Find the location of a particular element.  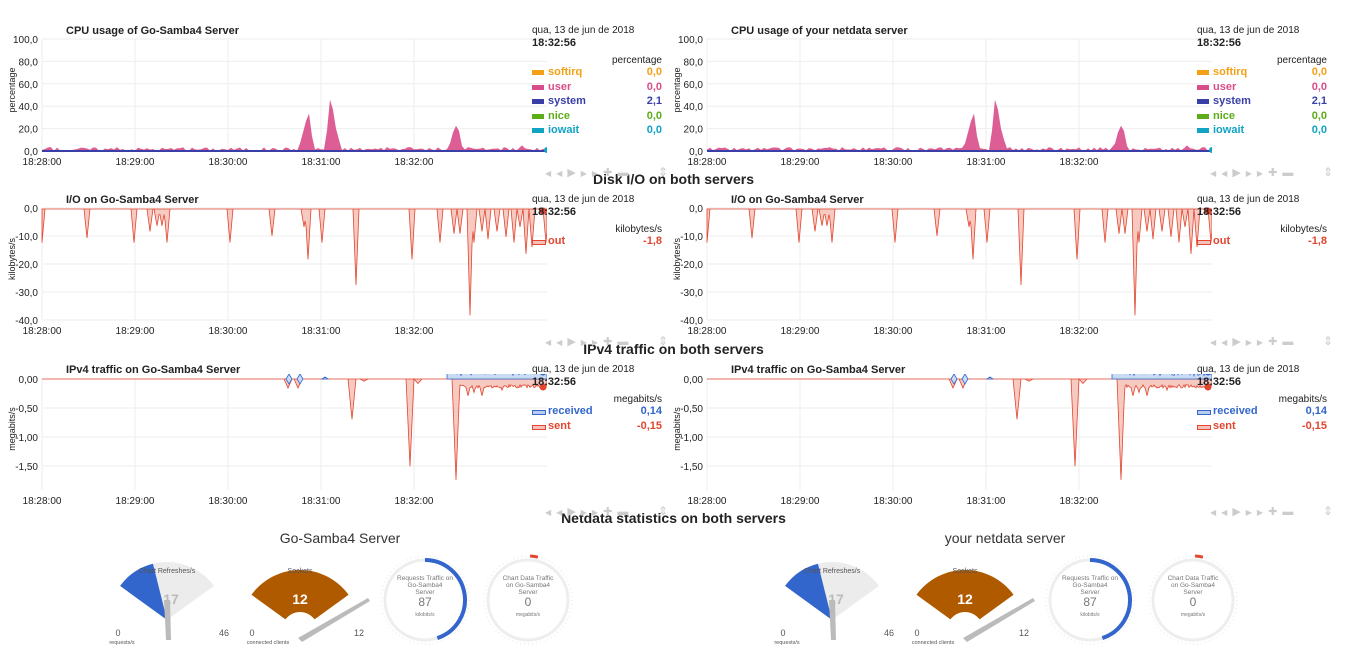

chart-title: CPU usage of your netdata server is located at coordinates (819, 31).